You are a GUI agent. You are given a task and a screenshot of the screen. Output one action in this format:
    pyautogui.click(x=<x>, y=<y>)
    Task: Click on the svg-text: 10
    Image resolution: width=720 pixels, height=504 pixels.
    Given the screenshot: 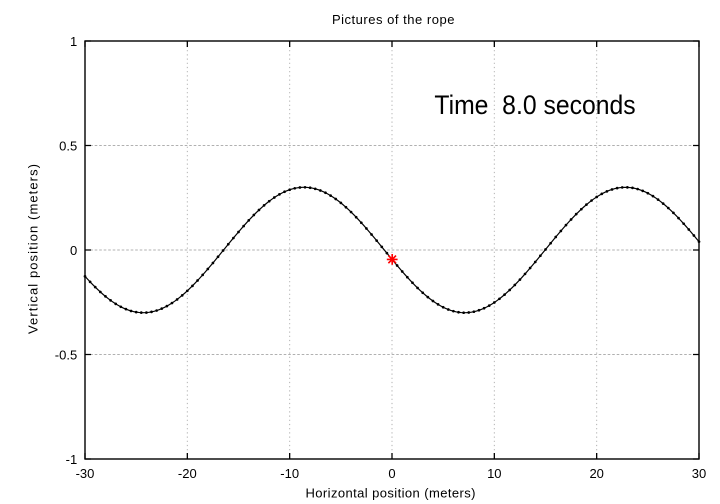 What is the action you would take?
    pyautogui.click(x=494, y=473)
    